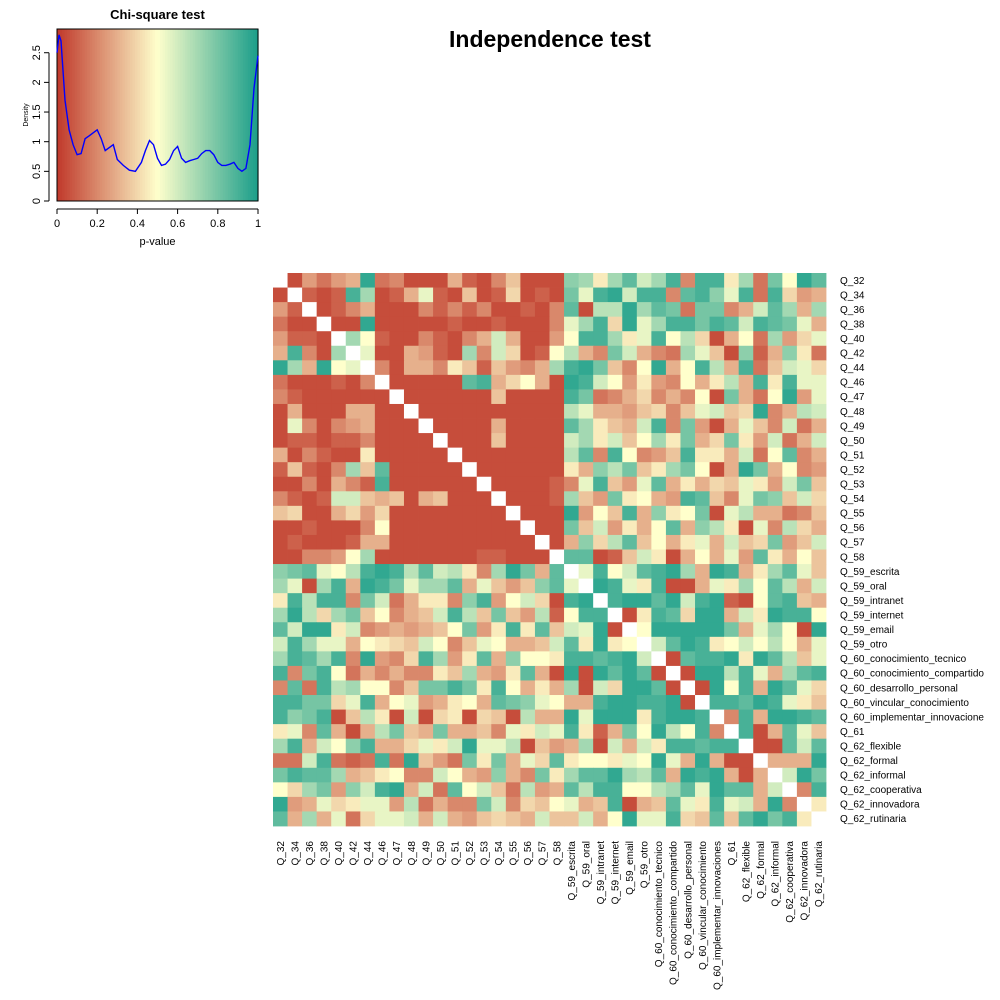 This screenshot has width=1000, height=1000. Describe the element at coordinates (852, 514) in the screenshot. I see `row-label: Q_55` at that location.